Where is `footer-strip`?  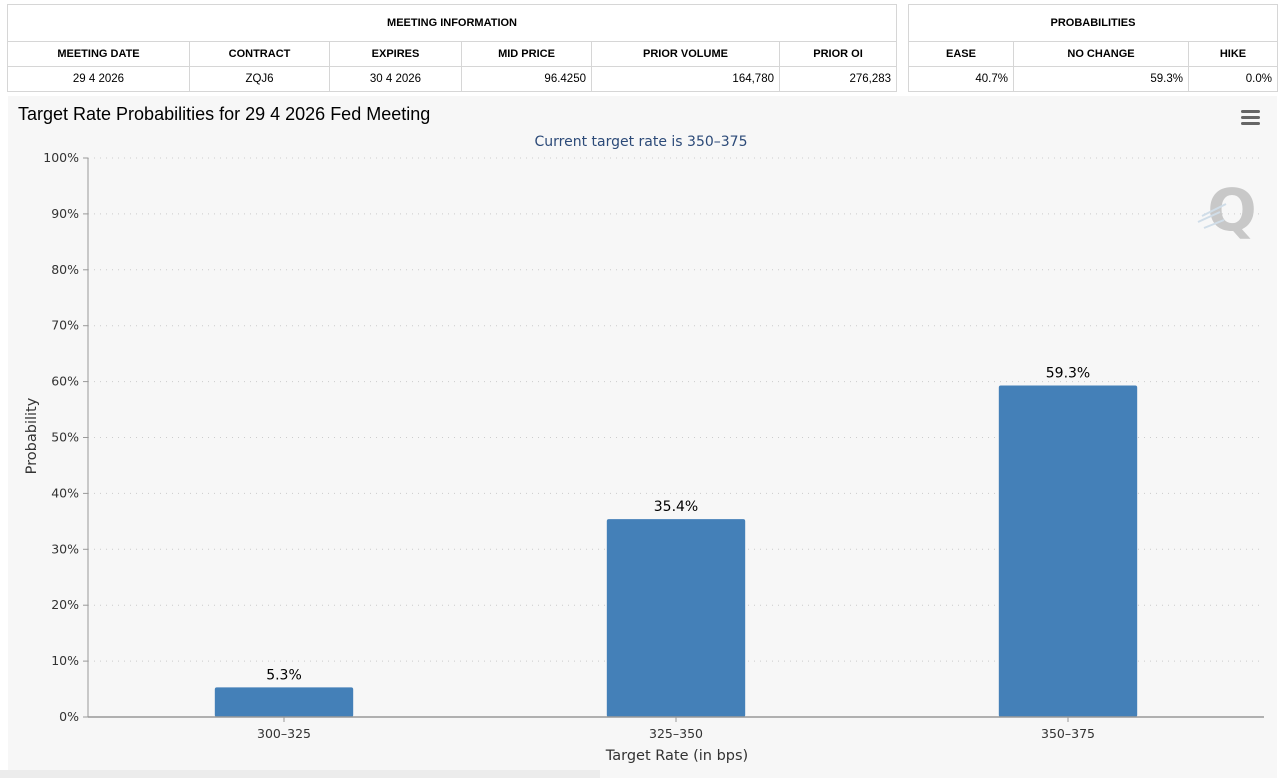
footer-strip is located at coordinates (300, 774).